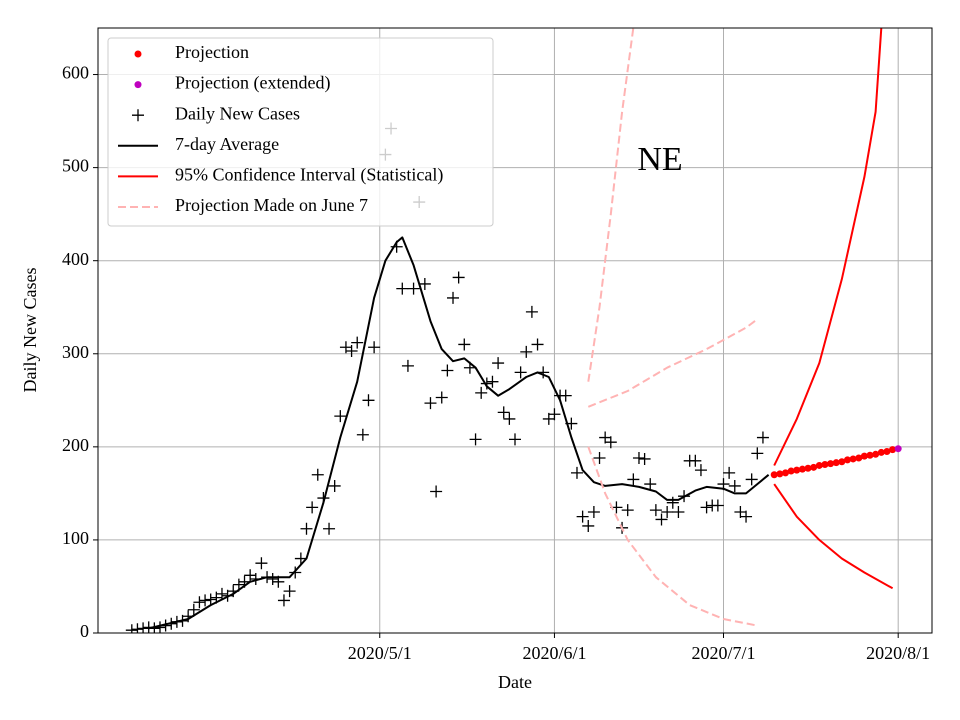 Image resolution: width=960 pixels, height=720 pixels. Describe the element at coordinates (75, 73) in the screenshot. I see `y-tick-label: 600` at that location.